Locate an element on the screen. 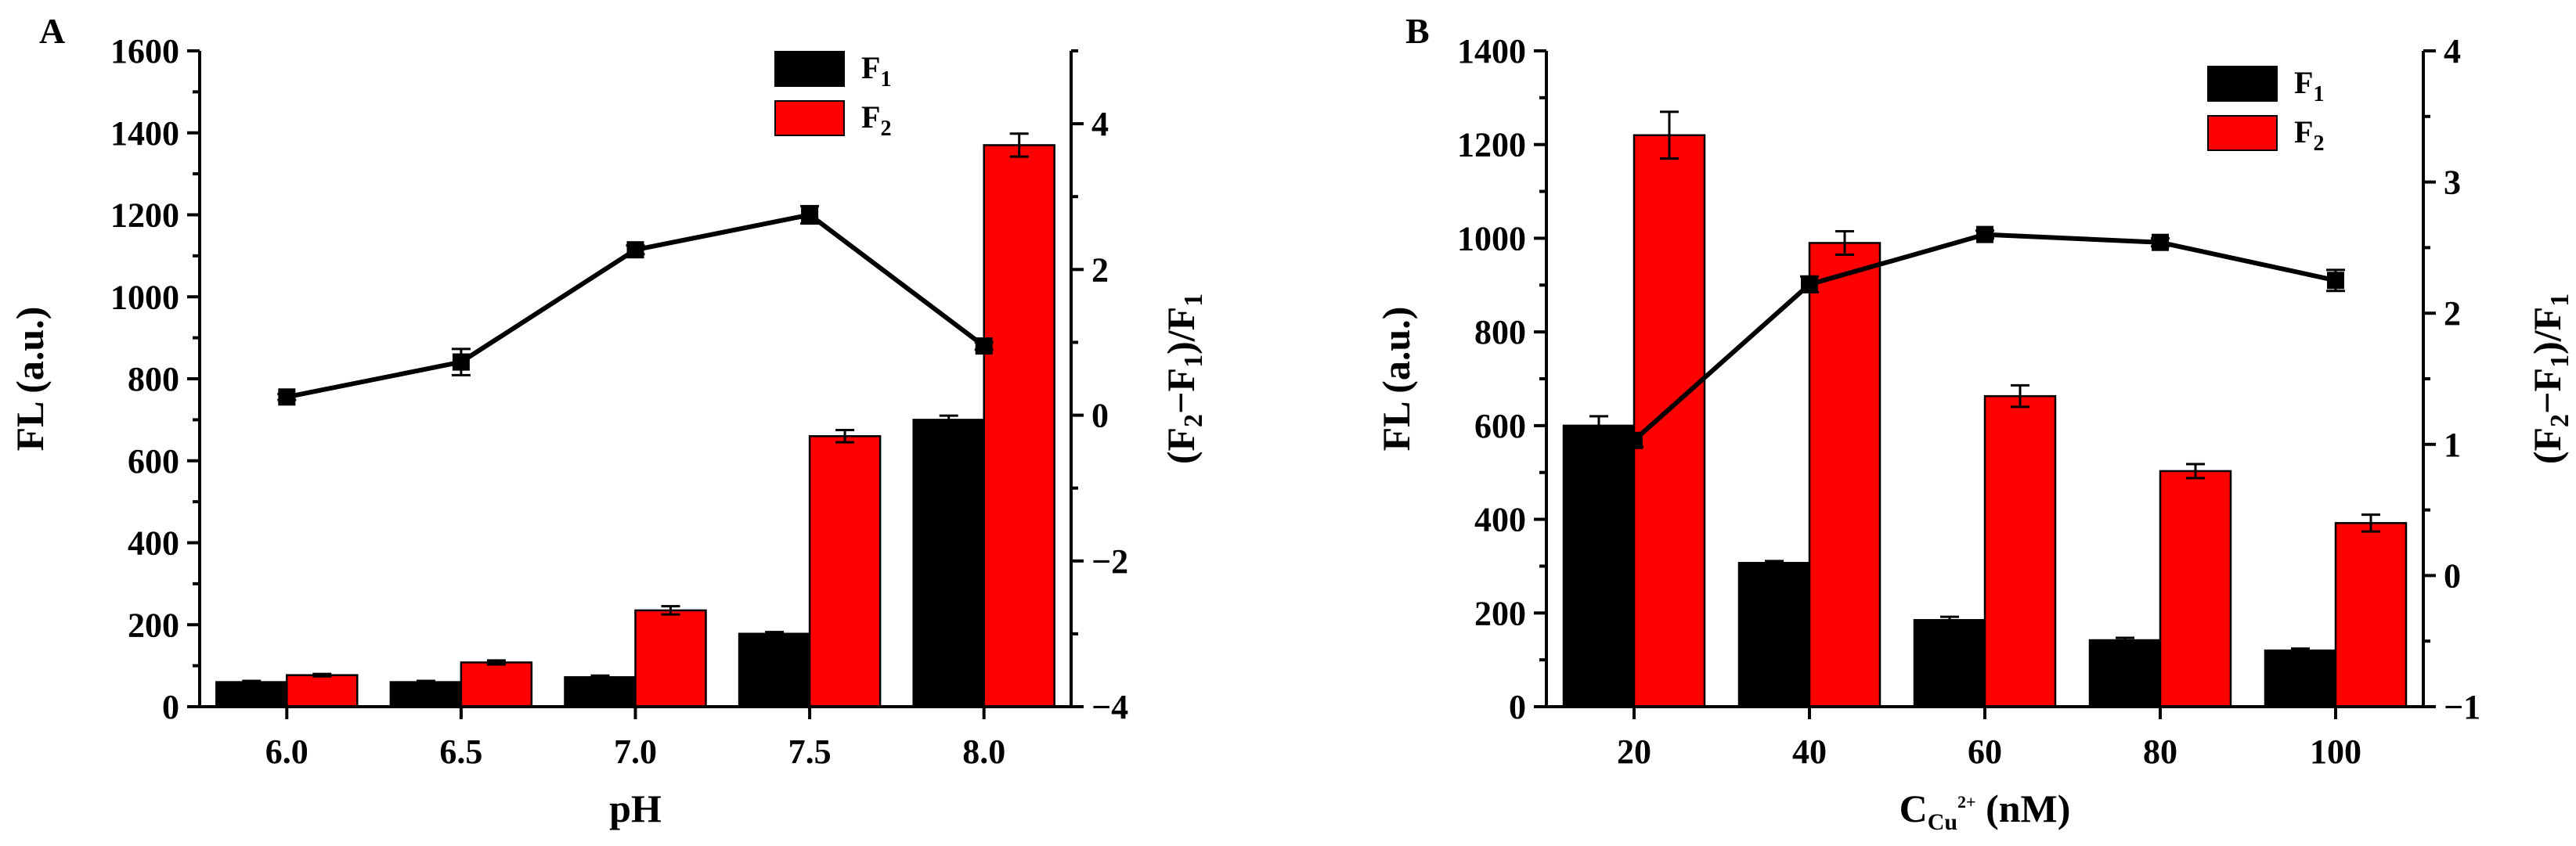  text-segment: 2+ is located at coordinates (1966, 802).